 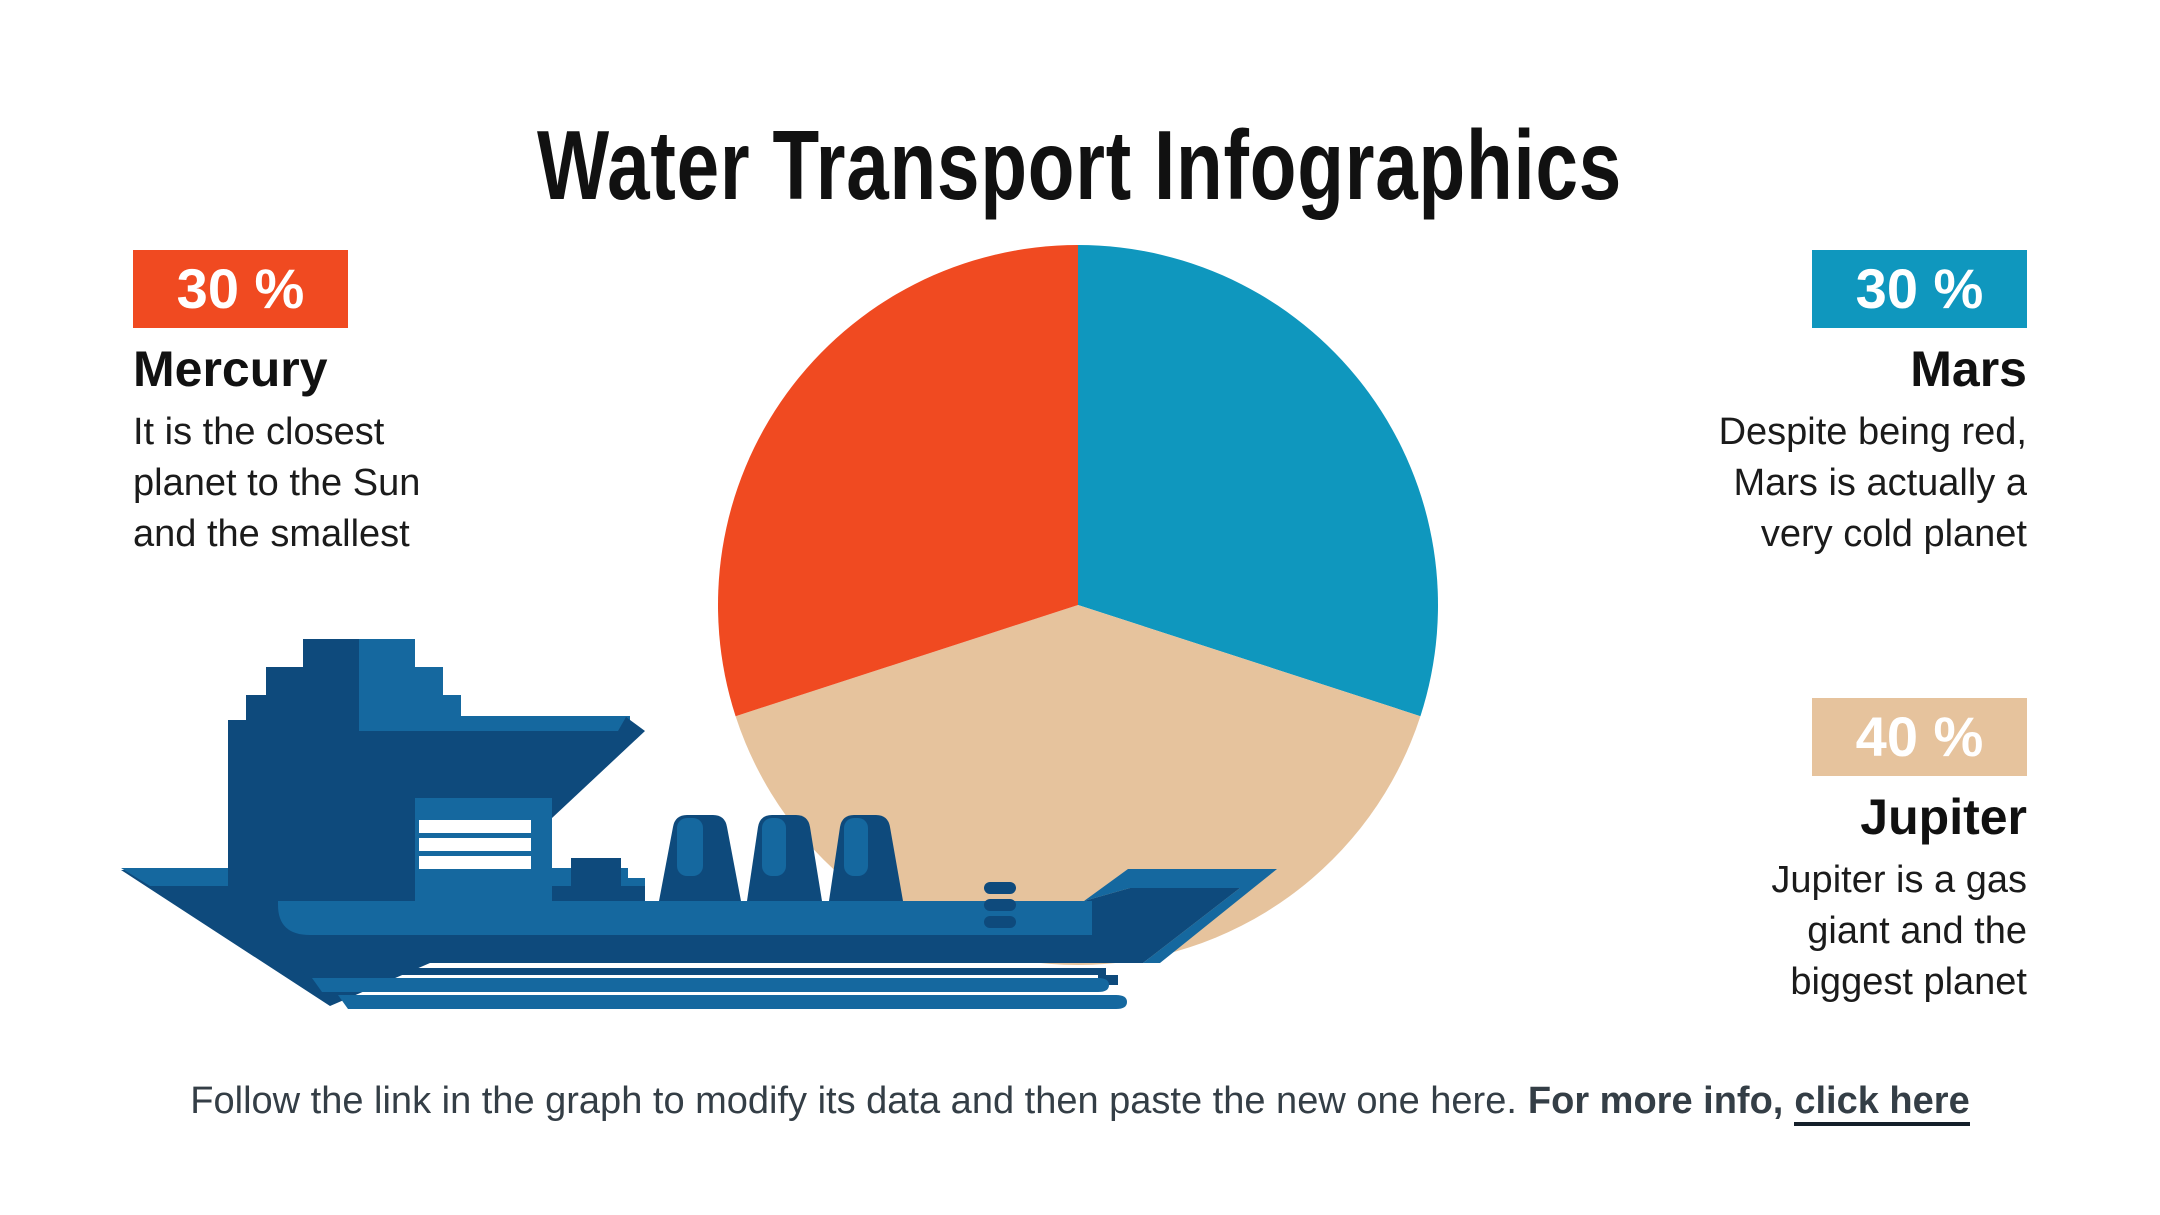 I want to click on ship-mid-deck-band, so click(x=685, y=918).